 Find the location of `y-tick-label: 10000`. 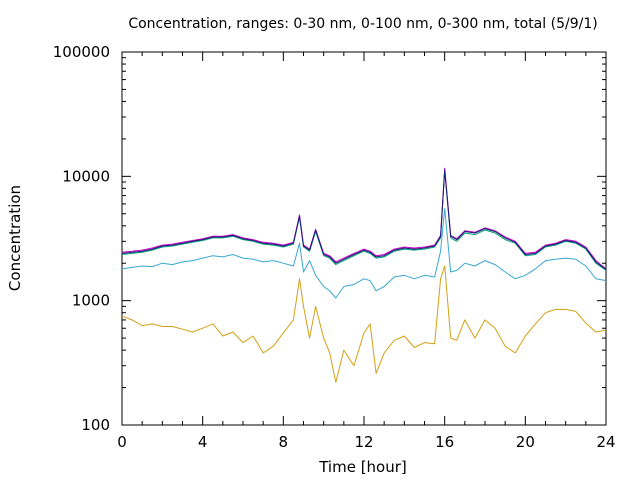

y-tick-label: 10000 is located at coordinates (86, 176).